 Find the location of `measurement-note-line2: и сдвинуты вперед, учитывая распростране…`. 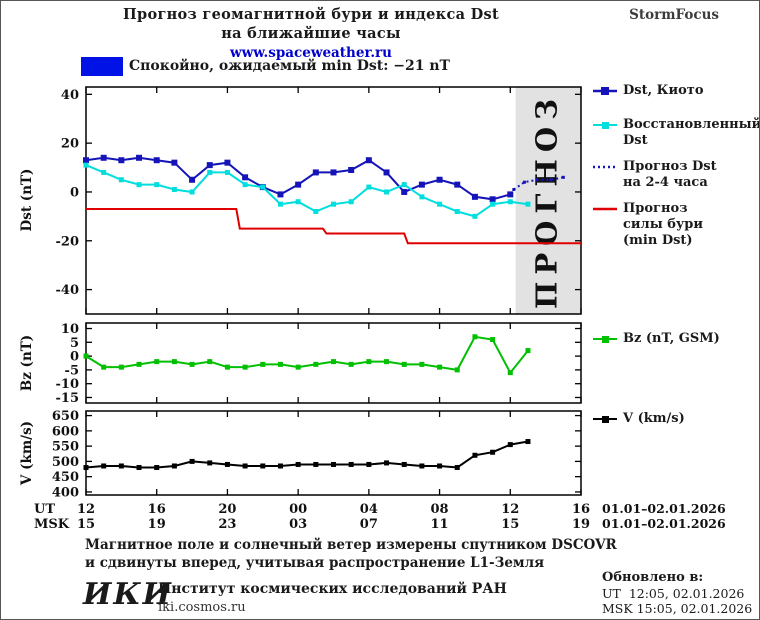

measurement-note-line2: и сдвинуты вперед, учитывая распростране… is located at coordinates (315, 562).